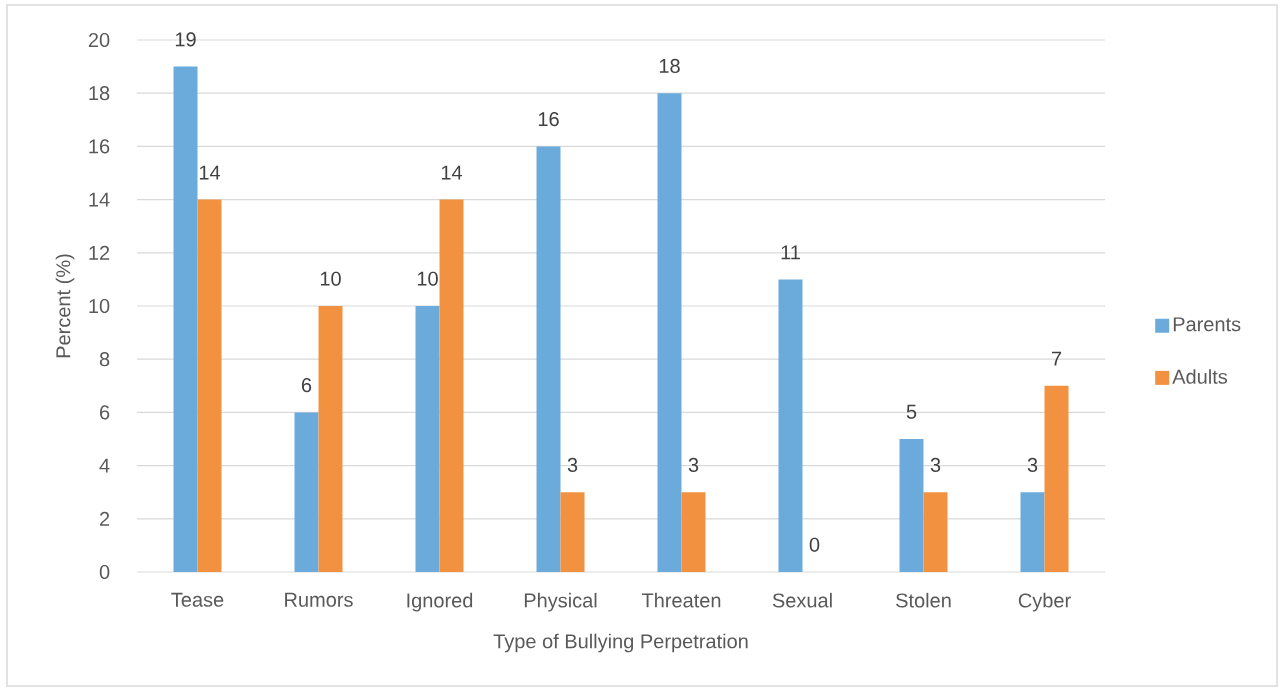  Describe the element at coordinates (1056, 358) in the screenshot. I see `data-label: 7` at that location.